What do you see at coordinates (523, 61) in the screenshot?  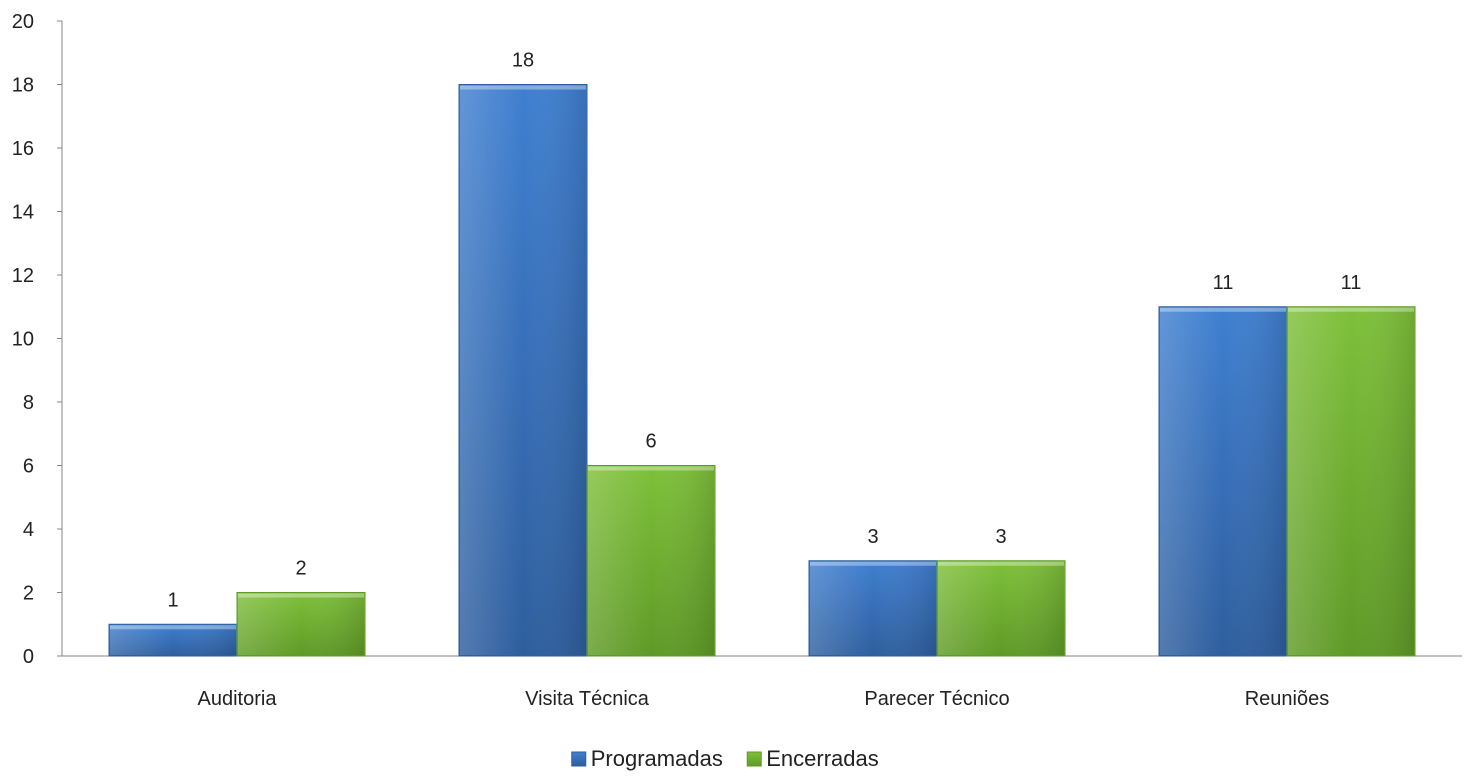 I see `data-label: 18` at bounding box center [523, 61].